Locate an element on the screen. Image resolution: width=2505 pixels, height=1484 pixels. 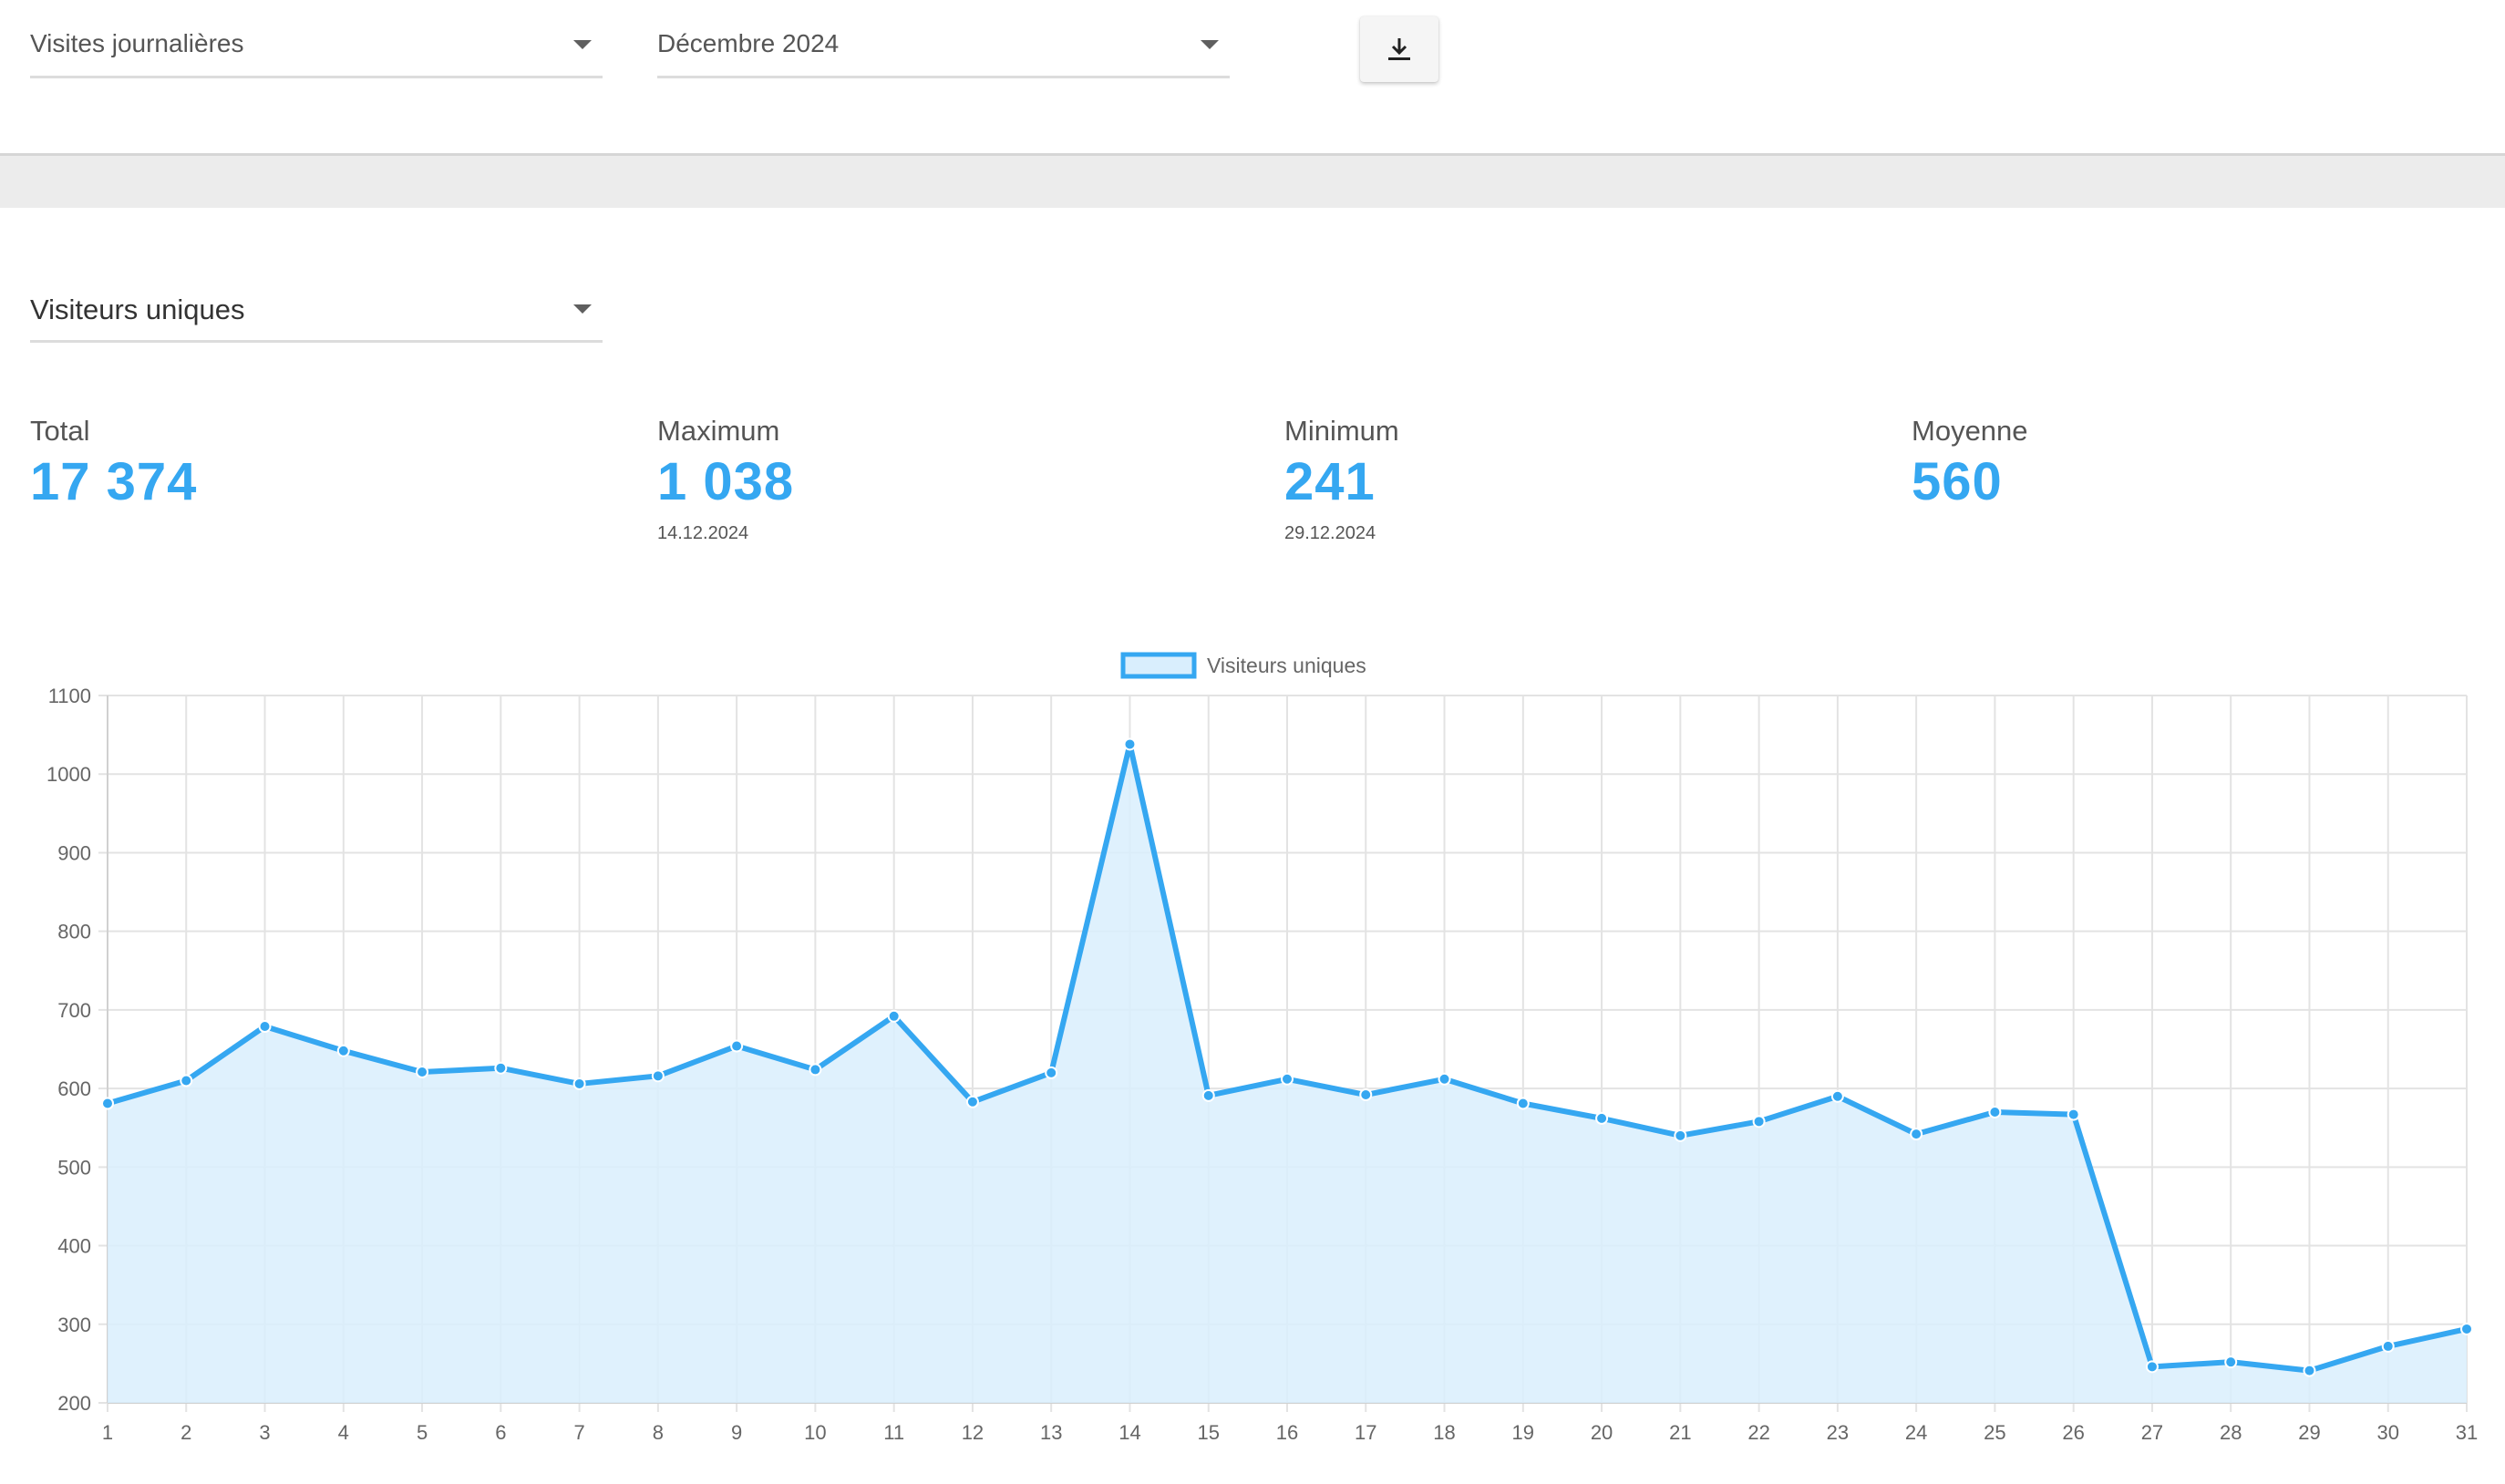
x-tick-label: 28 is located at coordinates (2231, 1432).